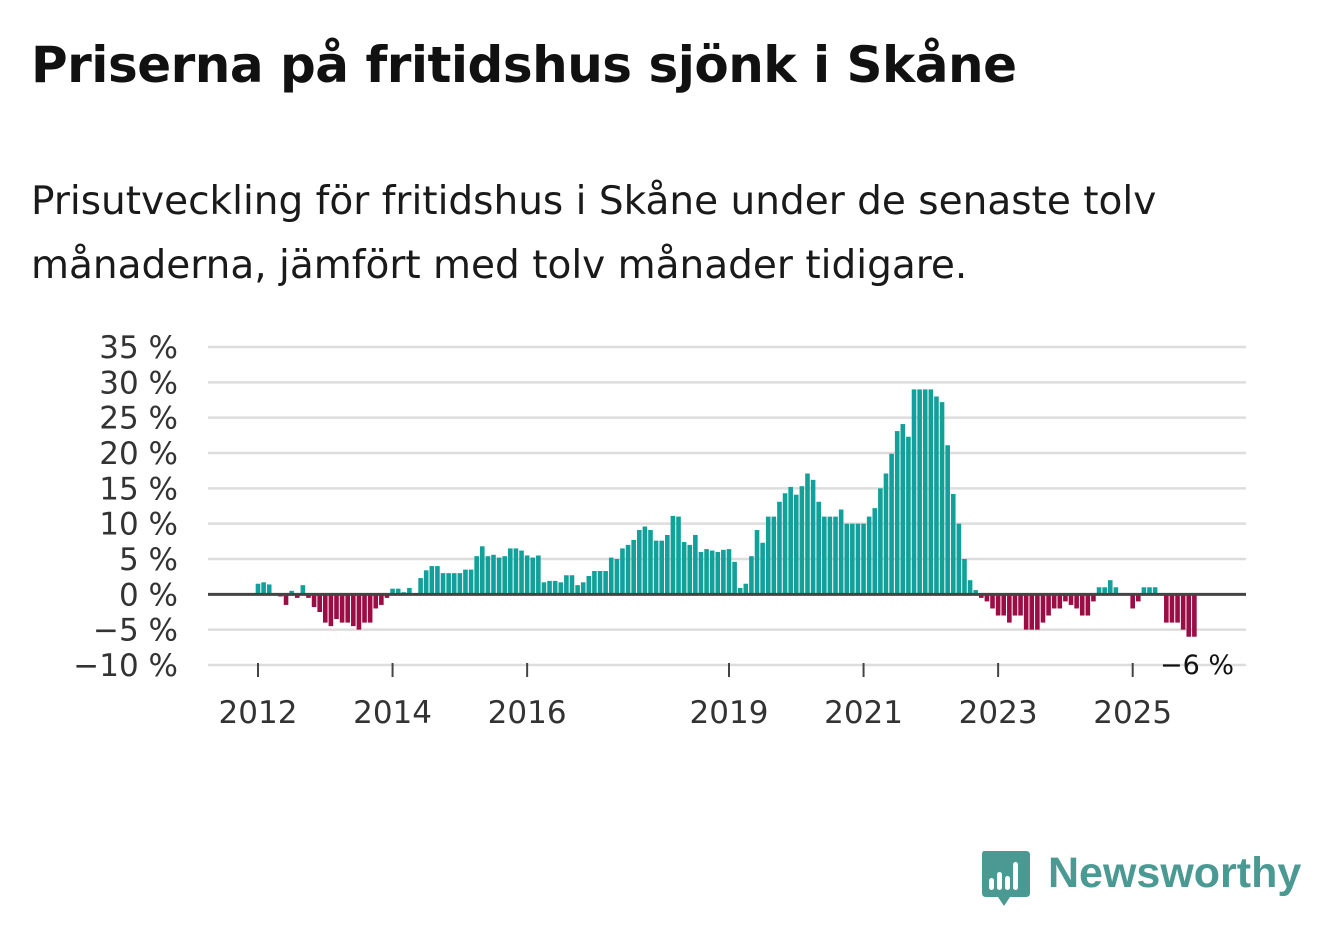 This screenshot has height=939, width=1322. What do you see at coordinates (138, 383) in the screenshot?
I see `y-tick-label: 30 %` at bounding box center [138, 383].